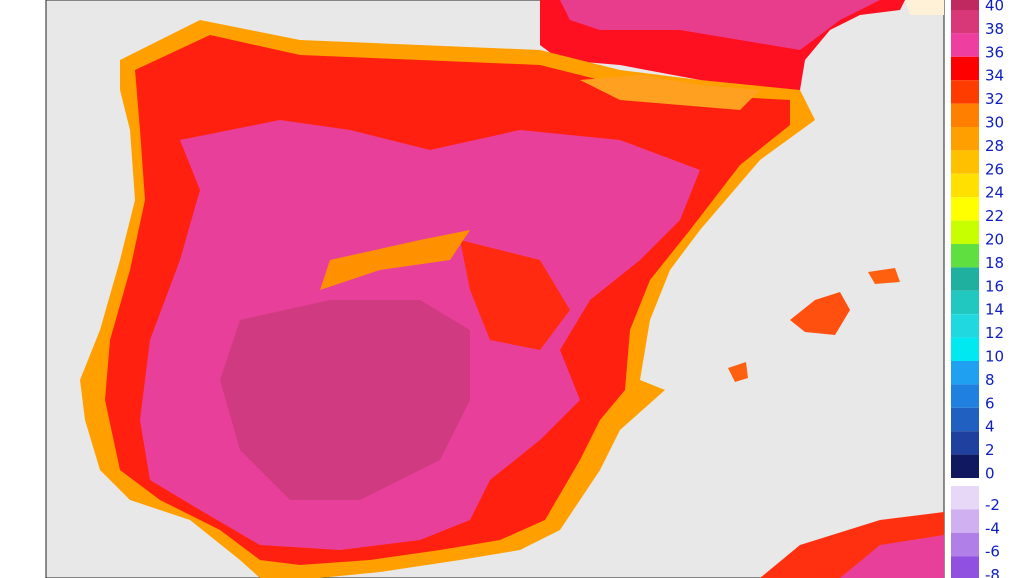 The image size is (1028, 578). Describe the element at coordinates (994, 263) in the screenshot. I see `legend-label: 18` at that location.